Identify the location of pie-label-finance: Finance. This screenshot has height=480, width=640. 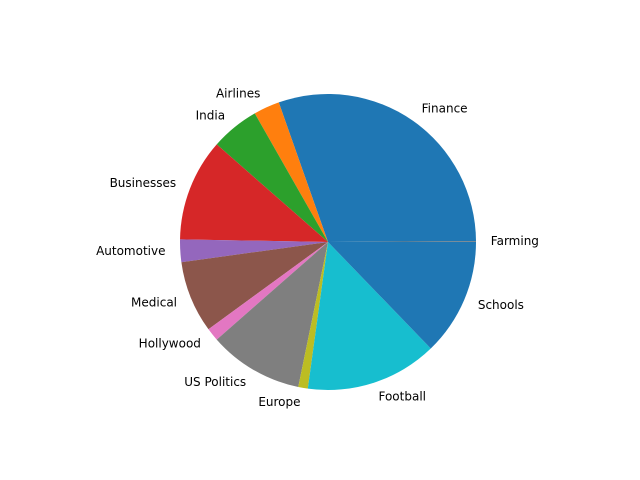
(445, 108).